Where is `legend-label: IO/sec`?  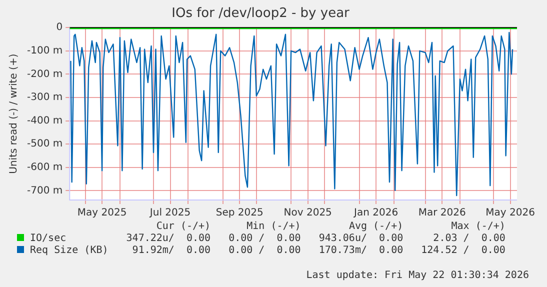 legend-label: IO/sec is located at coordinates (48, 239).